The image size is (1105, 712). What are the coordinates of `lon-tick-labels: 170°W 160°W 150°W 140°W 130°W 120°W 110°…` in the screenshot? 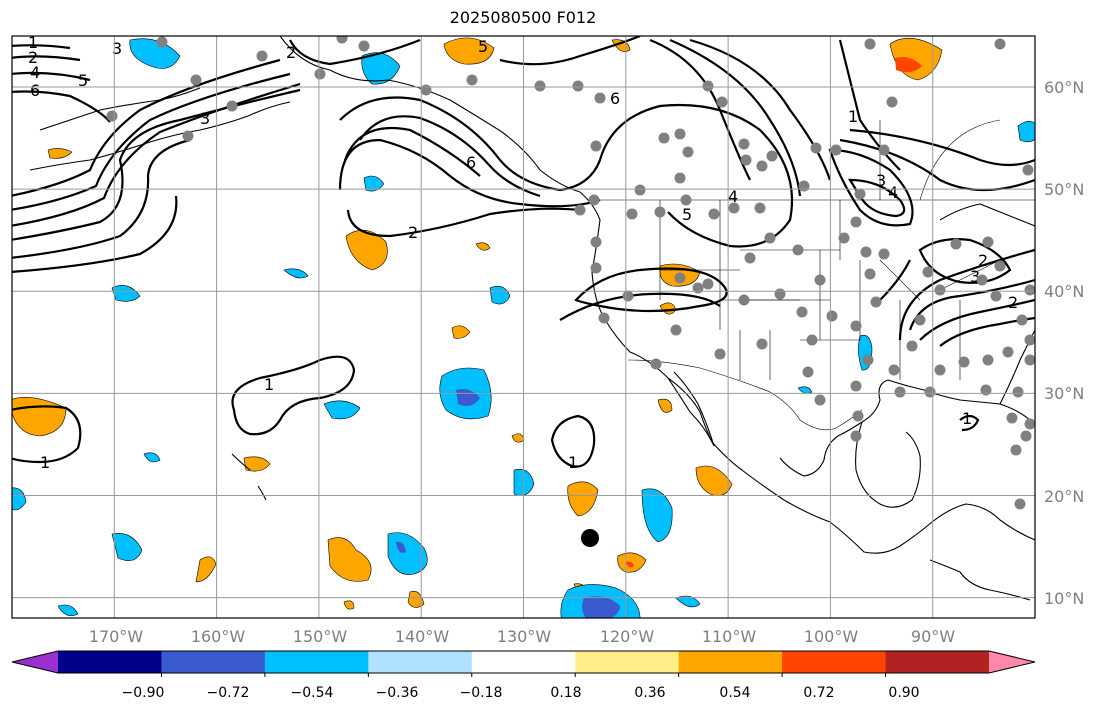 It's located at (522, 636).